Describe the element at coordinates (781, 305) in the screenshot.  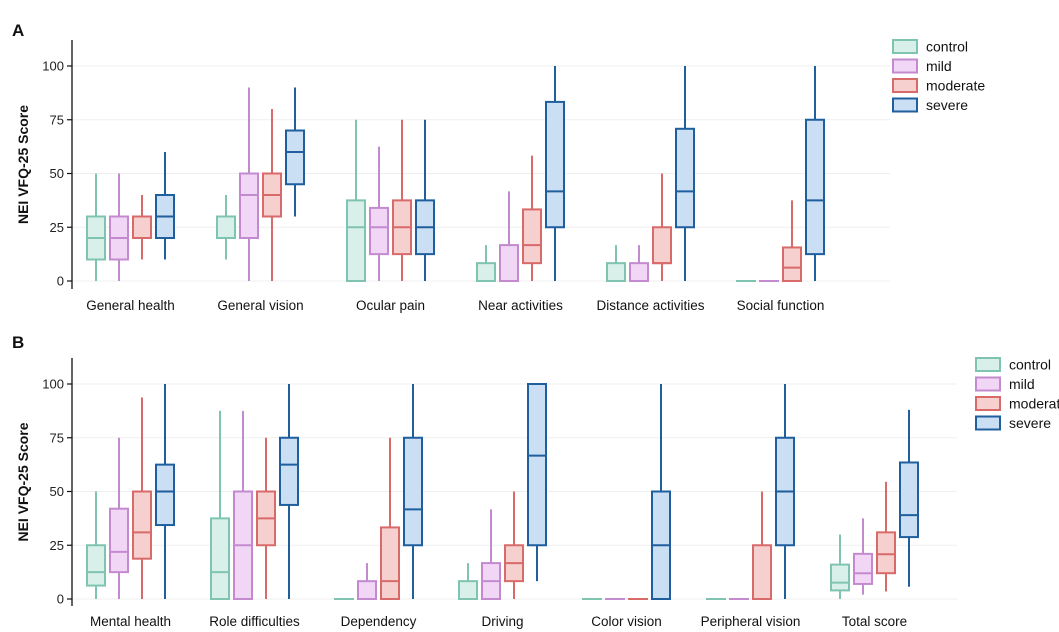
I see `x-category-label: Social function` at that location.